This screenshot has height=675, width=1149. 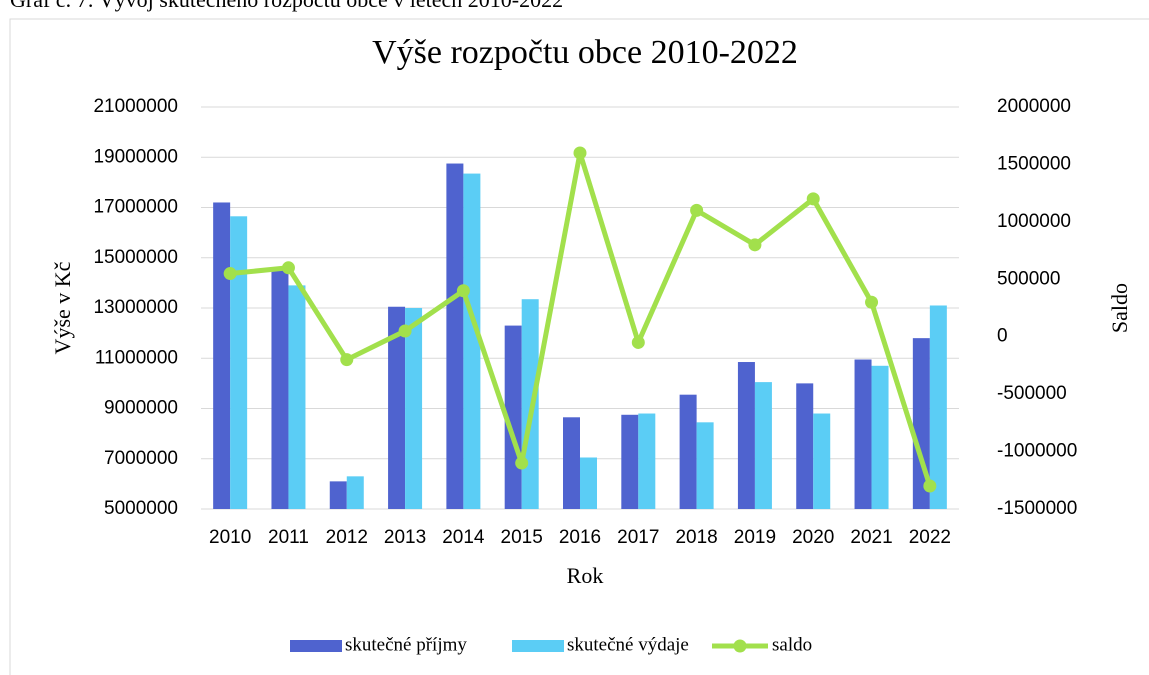 I want to click on x-tick-label: 2017, so click(x=638, y=537).